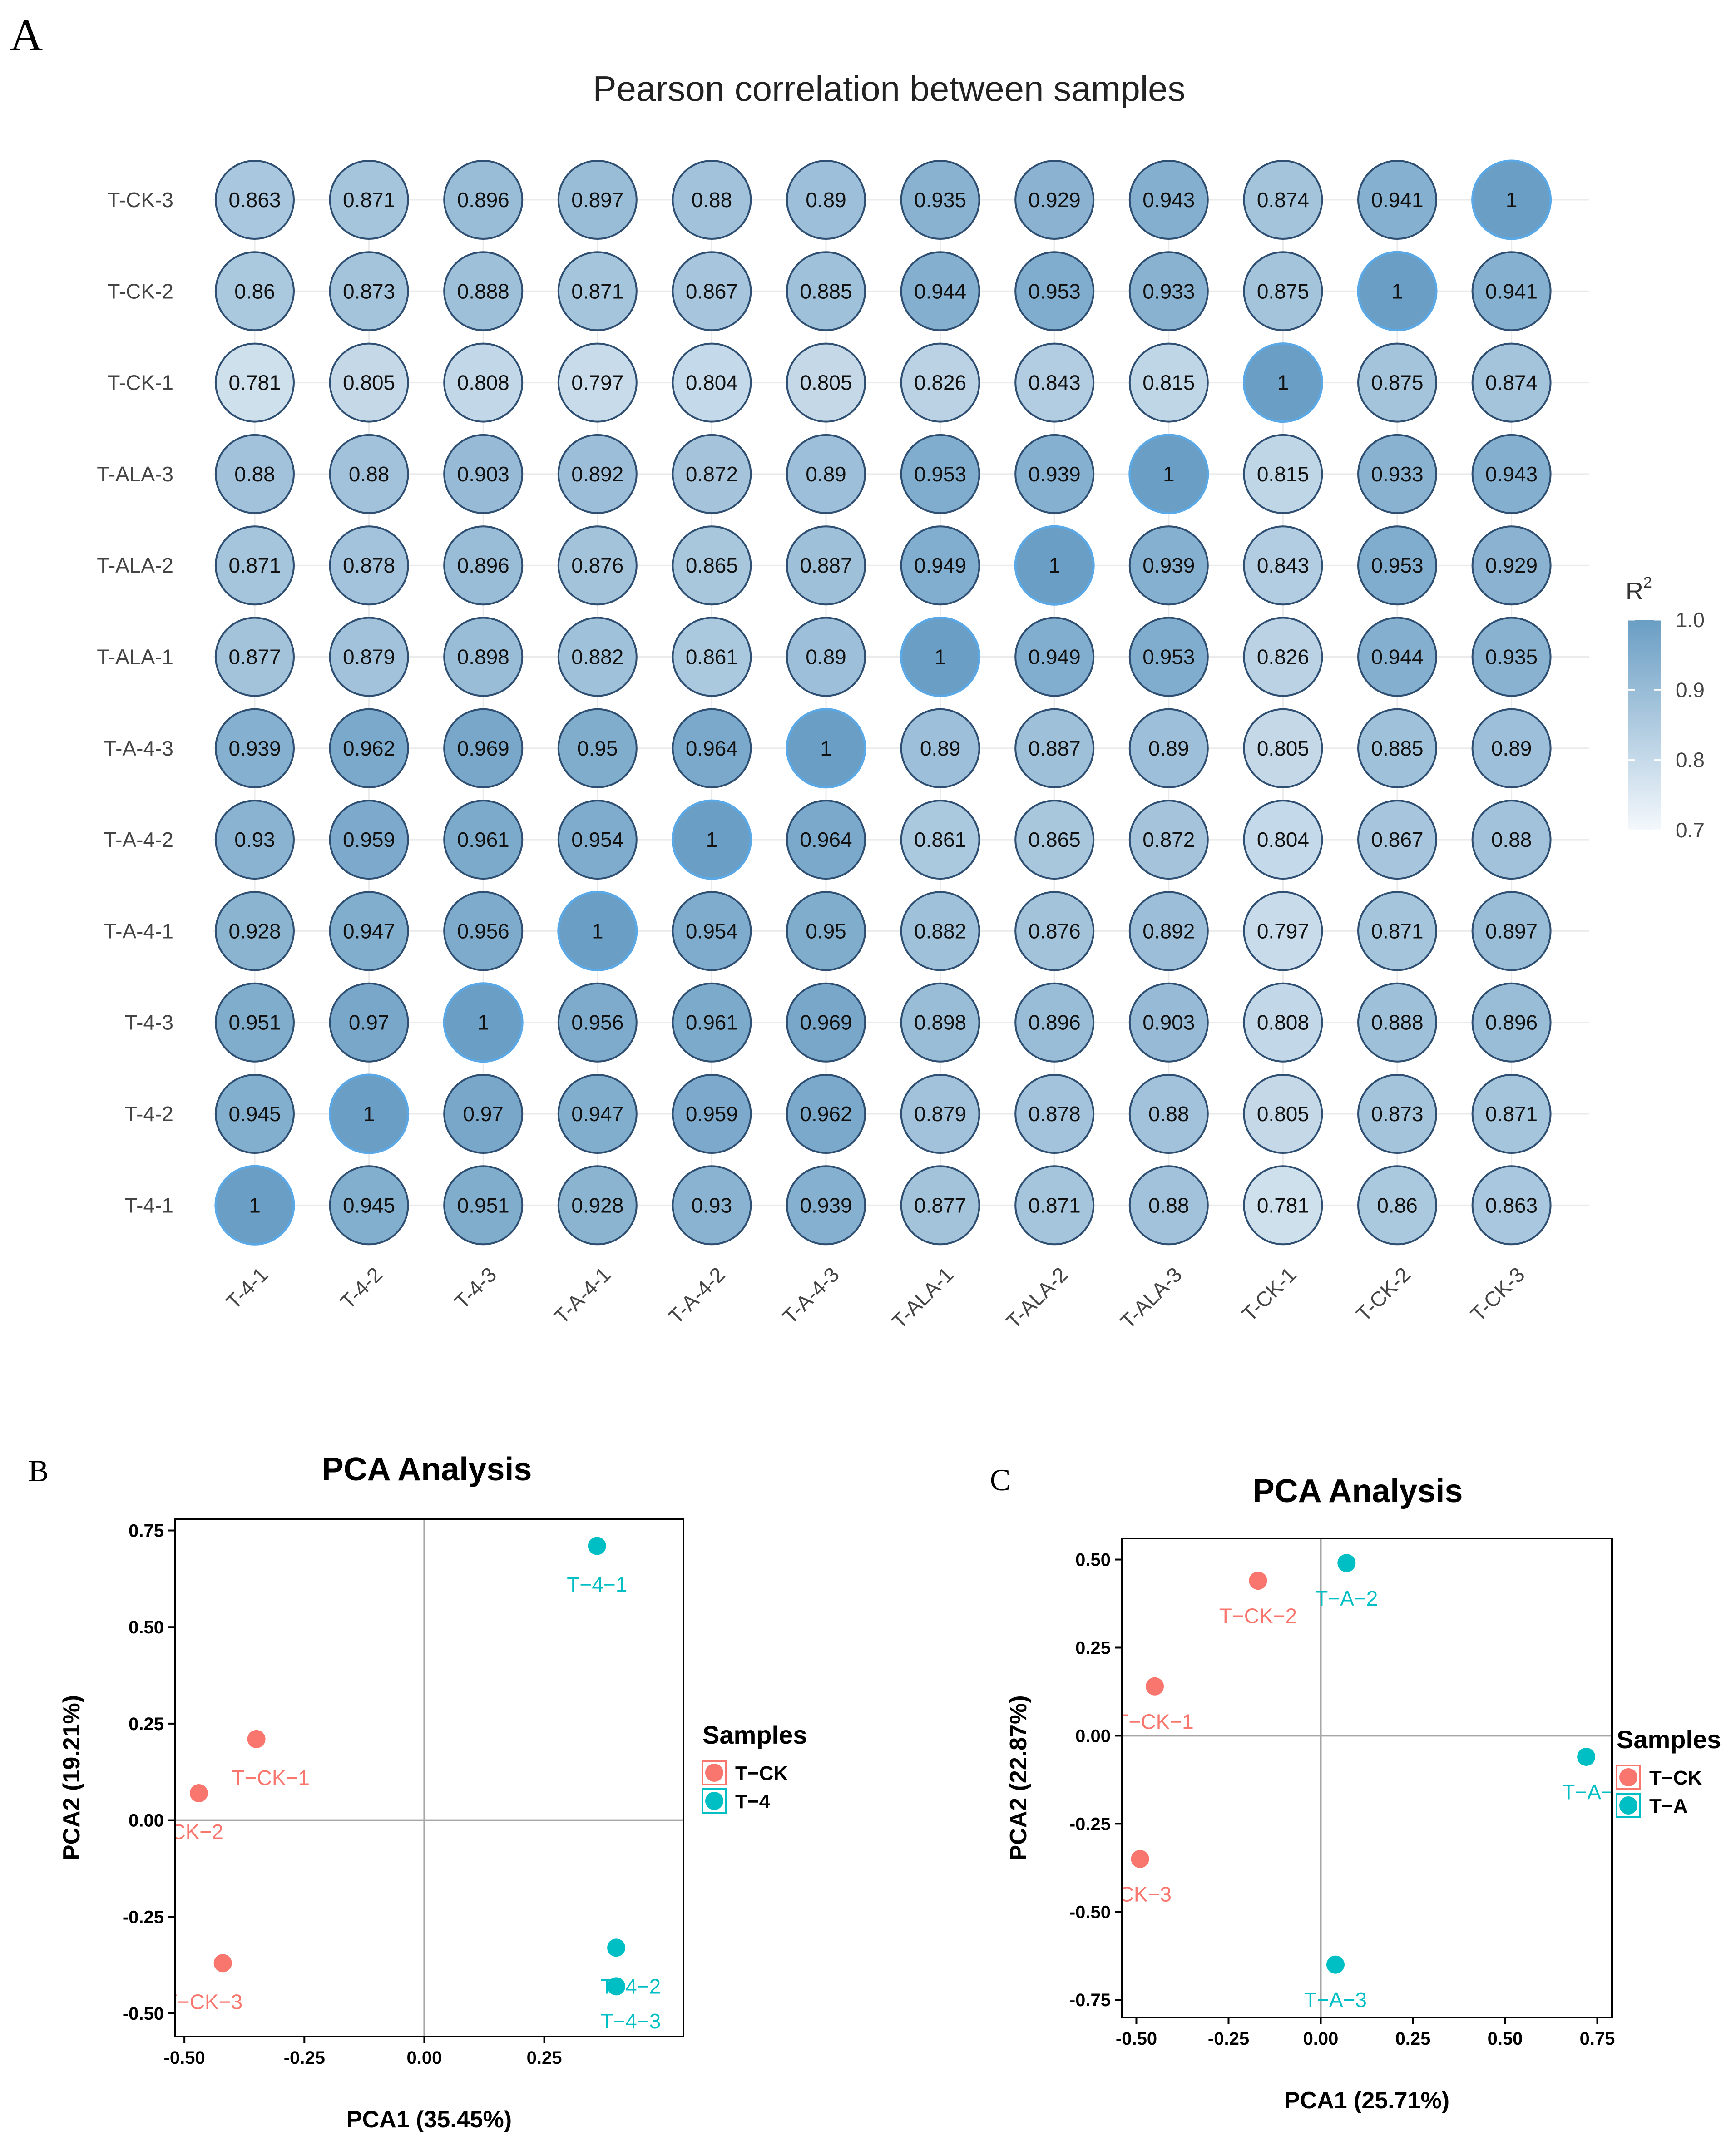 The height and width of the screenshot is (2136, 1736). I want to click on heatmap-cell-value: 0.867, so click(1397, 839).